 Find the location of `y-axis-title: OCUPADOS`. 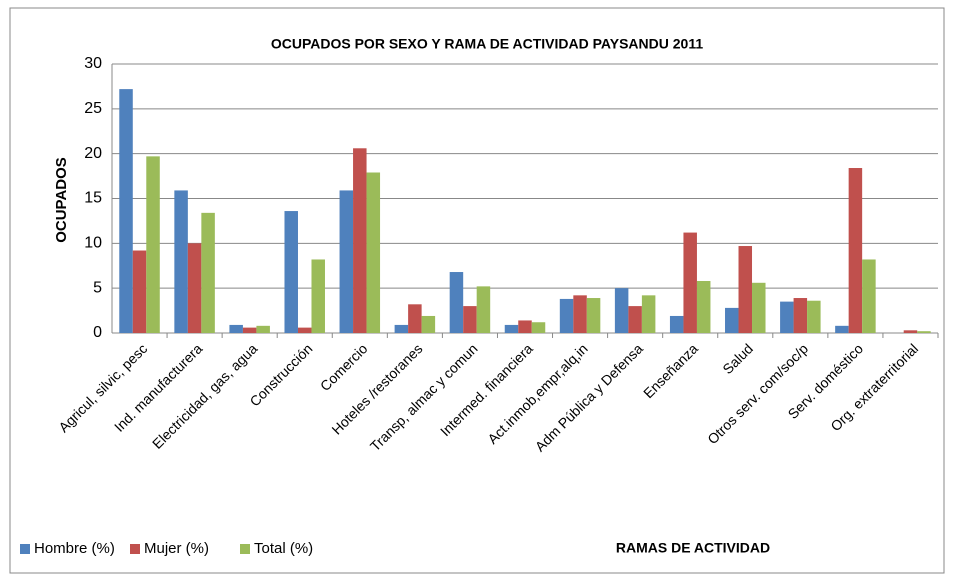

y-axis-title: OCUPADOS is located at coordinates (61, 200).